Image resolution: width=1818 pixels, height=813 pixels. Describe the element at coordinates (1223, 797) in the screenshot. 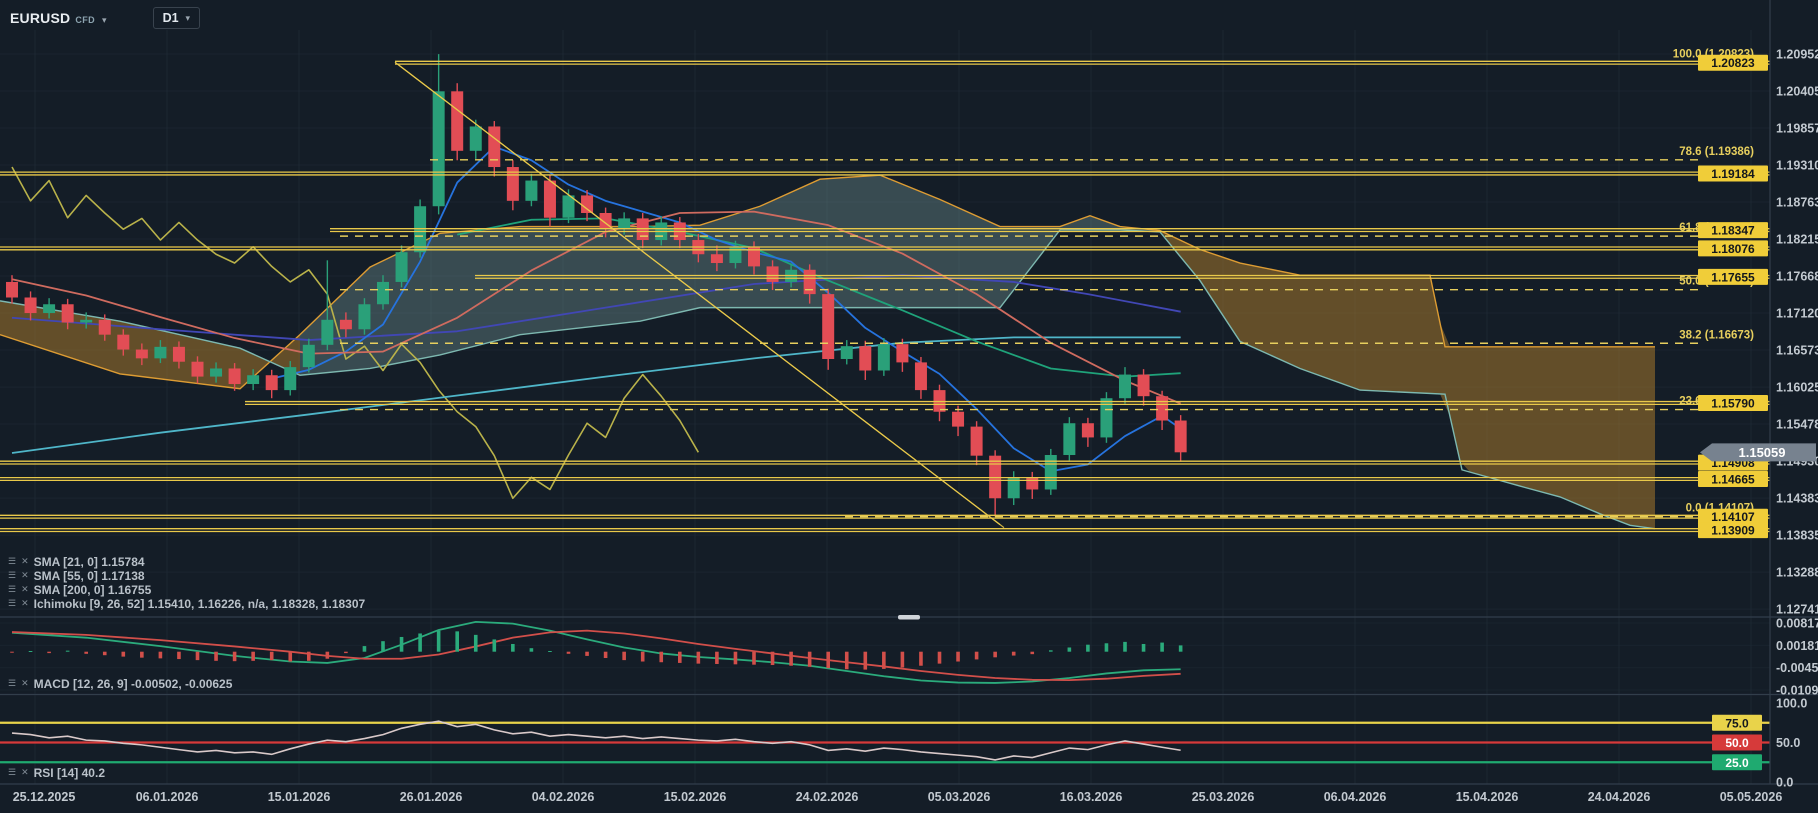

I see `svg-text: 25.03.2026` at that location.